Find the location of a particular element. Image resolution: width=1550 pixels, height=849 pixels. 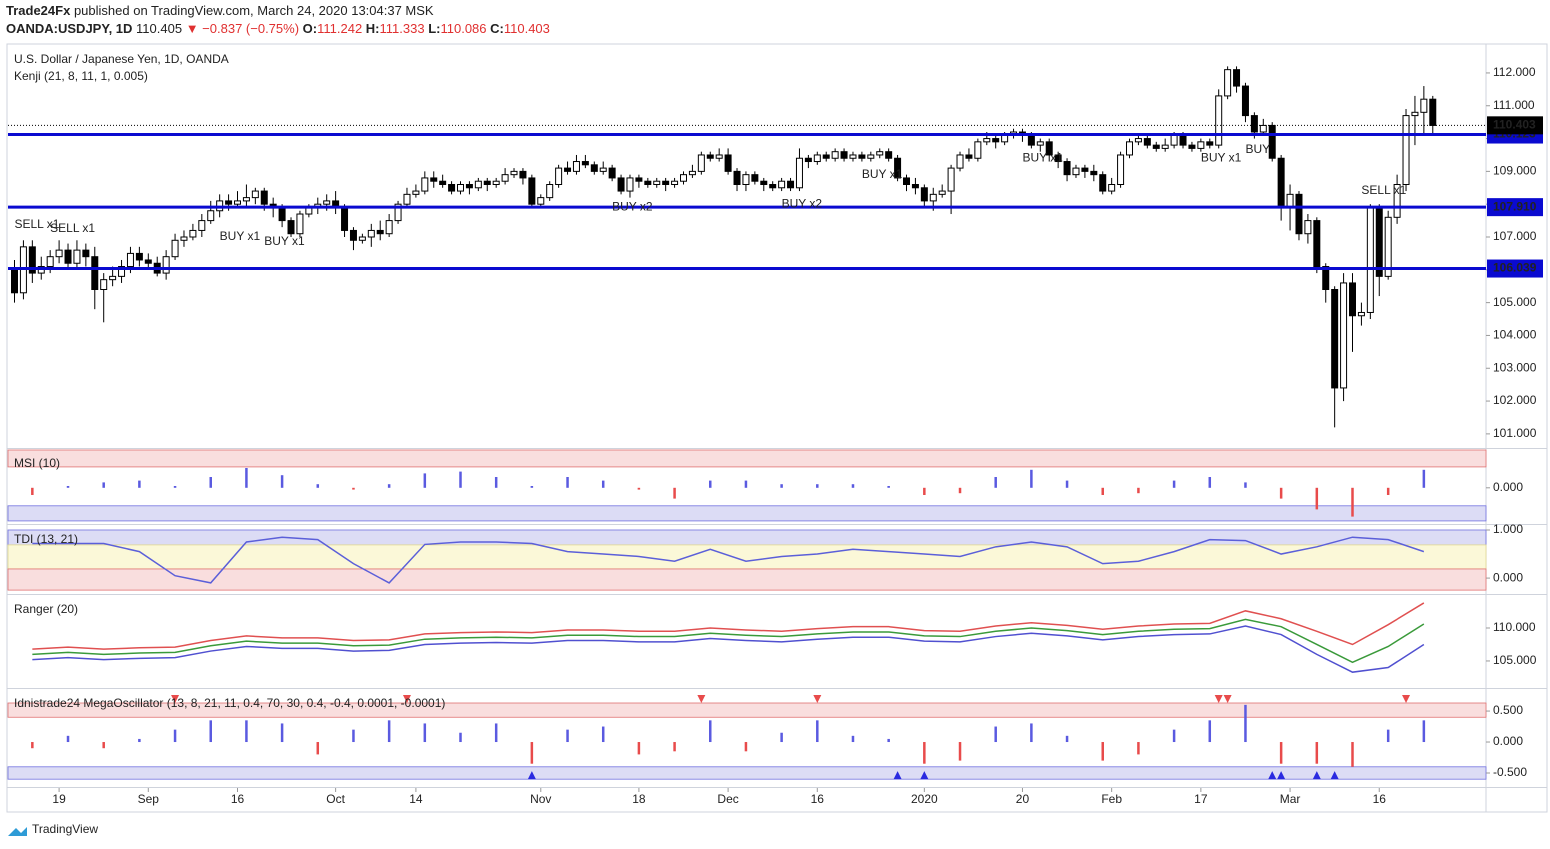

pane-title: TDI (13, 21) is located at coordinates (46, 539).